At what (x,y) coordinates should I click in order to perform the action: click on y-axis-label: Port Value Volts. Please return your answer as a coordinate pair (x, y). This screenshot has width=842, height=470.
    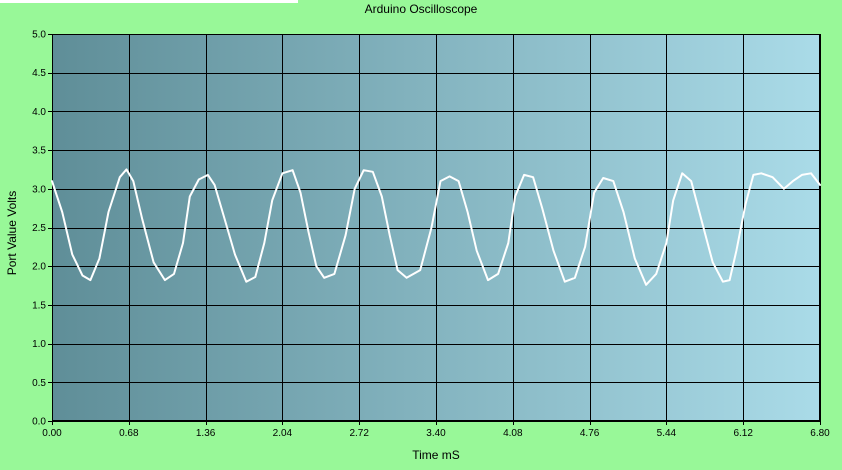
    Looking at the image, I should click on (12, 233).